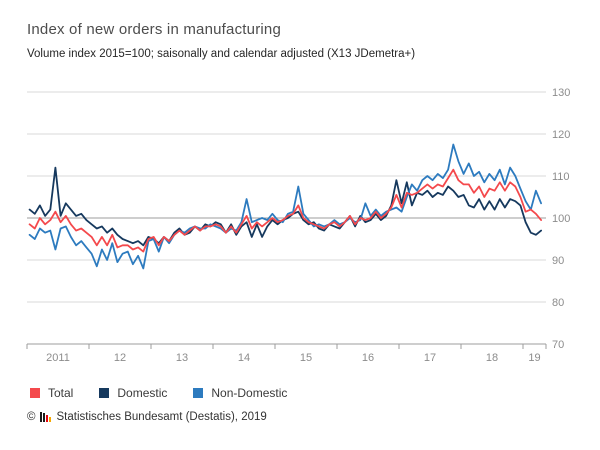 This screenshot has width=600, height=450. What do you see at coordinates (558, 261) in the screenshot?
I see `y-axis-label: 90` at bounding box center [558, 261].